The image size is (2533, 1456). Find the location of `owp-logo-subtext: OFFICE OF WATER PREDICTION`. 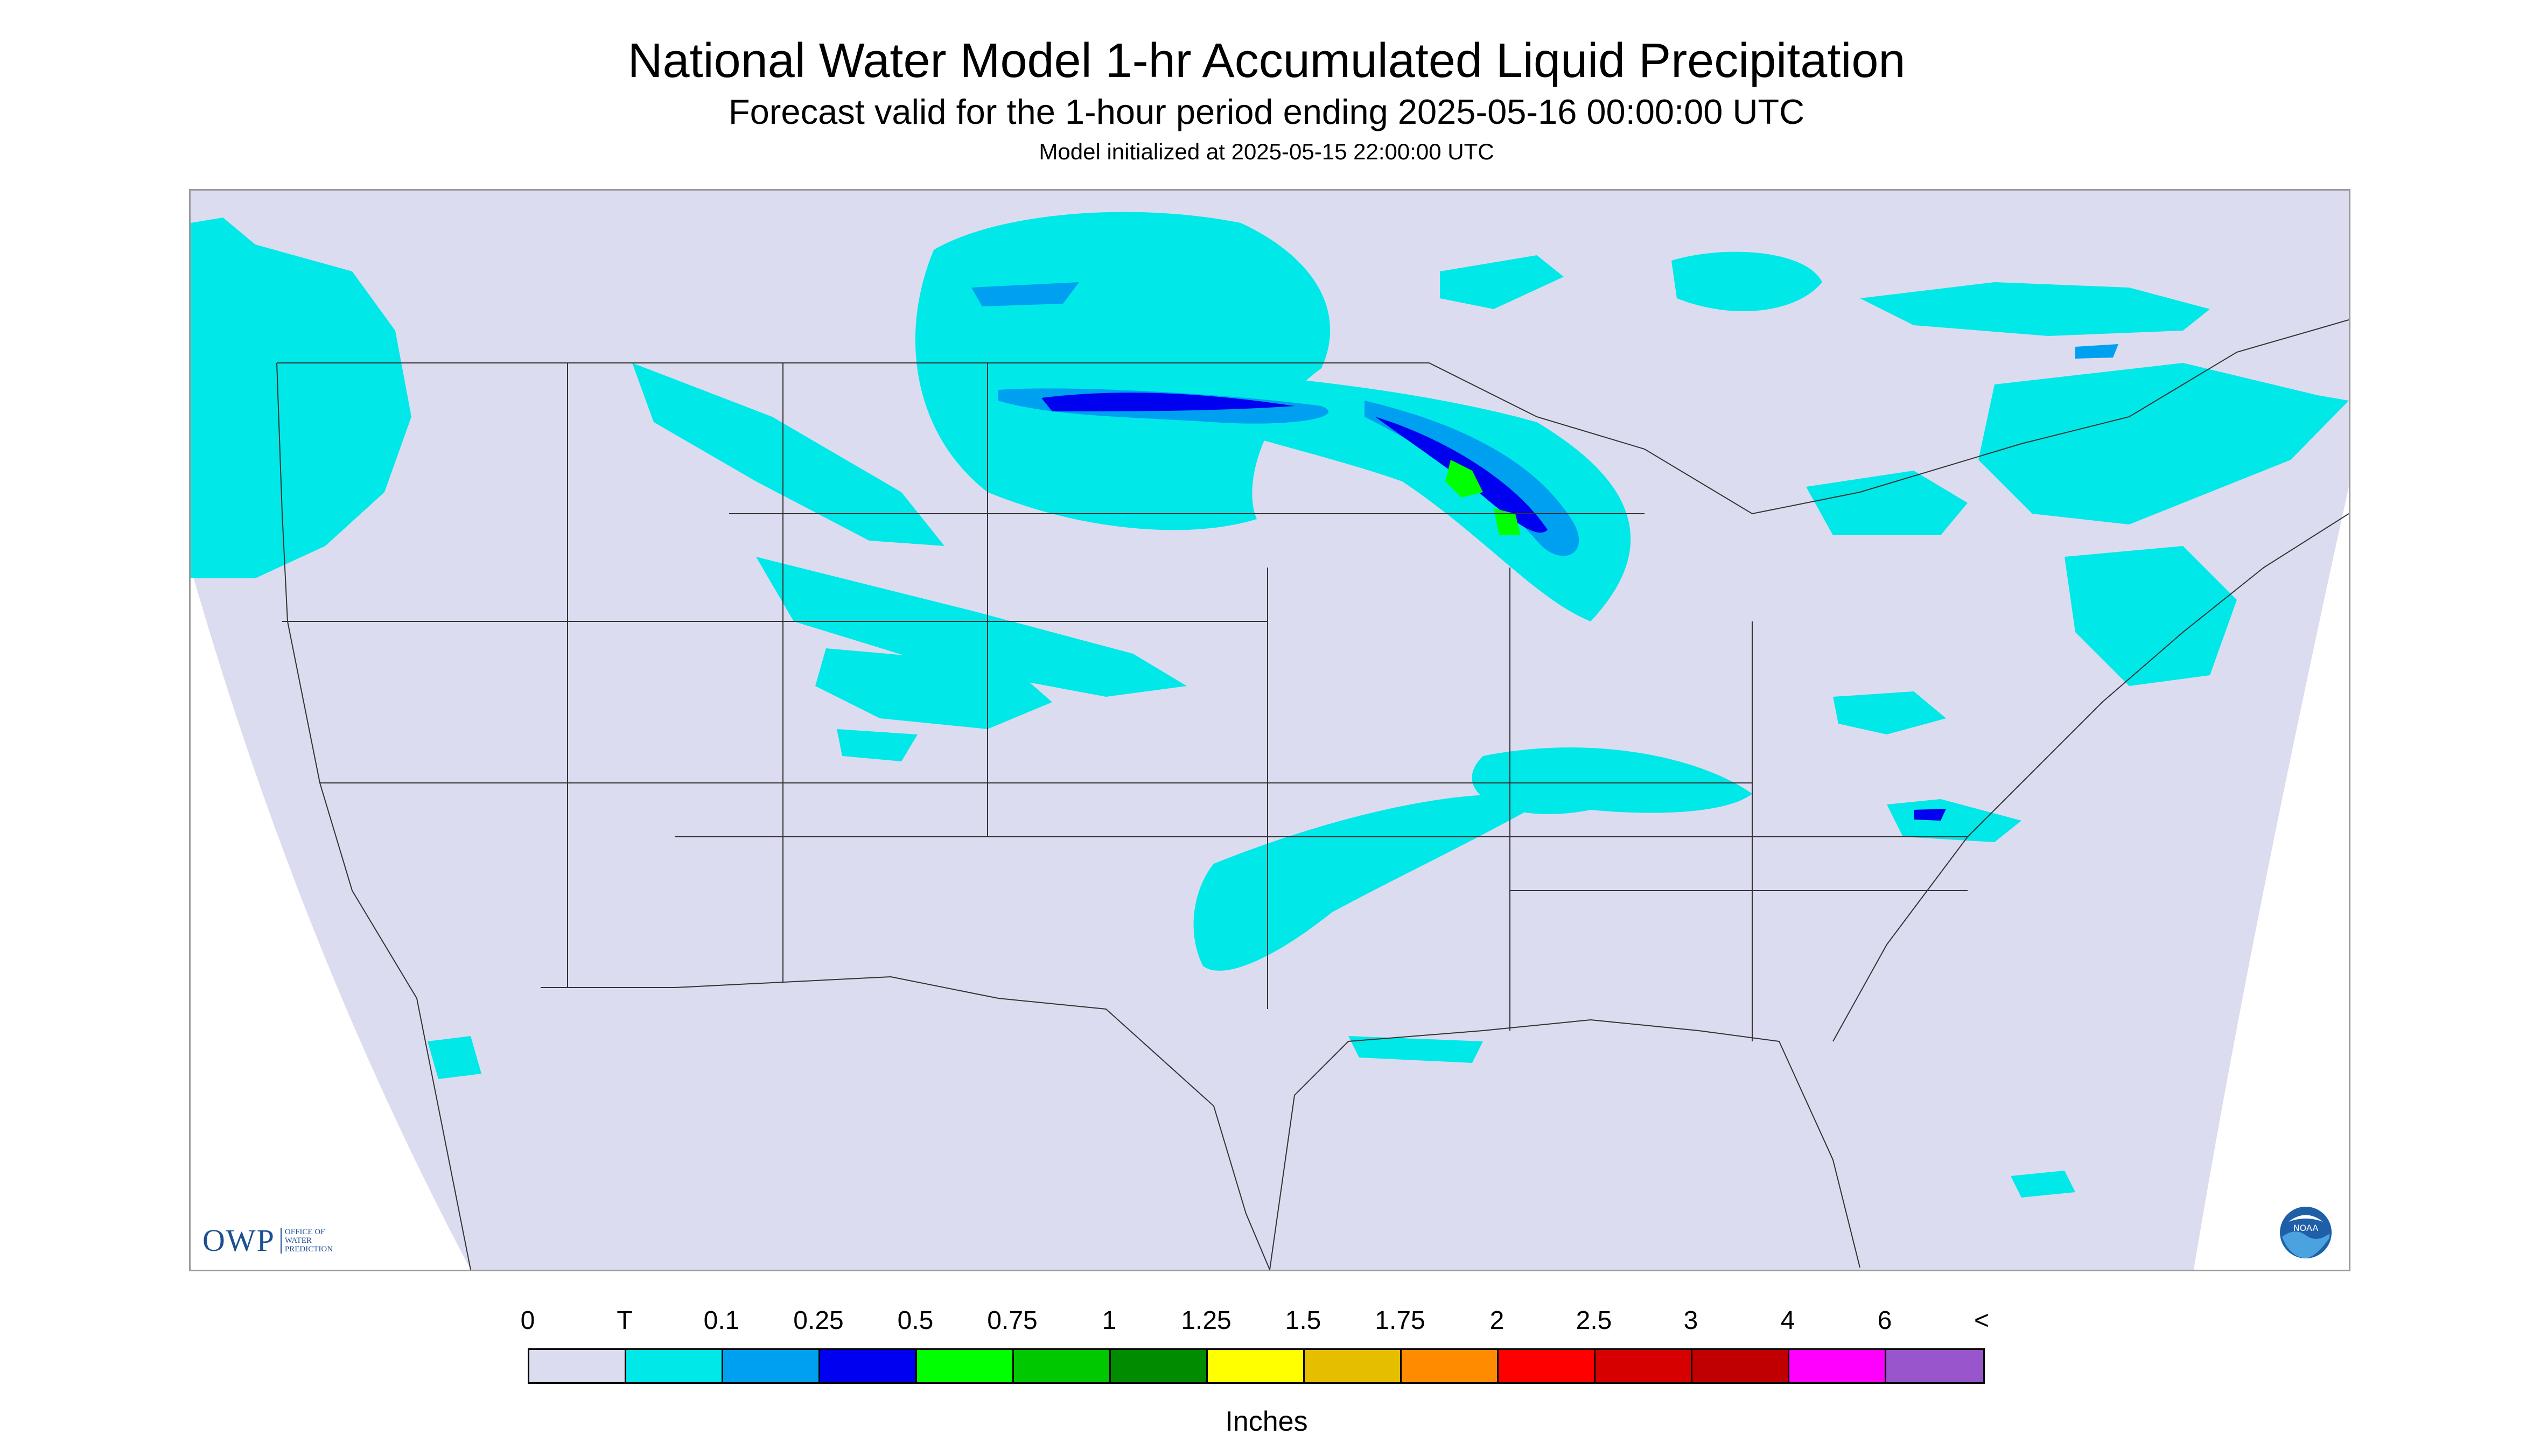

owp-logo-subtext: OFFICE OF WATER PREDICTION is located at coordinates (306, 1240).